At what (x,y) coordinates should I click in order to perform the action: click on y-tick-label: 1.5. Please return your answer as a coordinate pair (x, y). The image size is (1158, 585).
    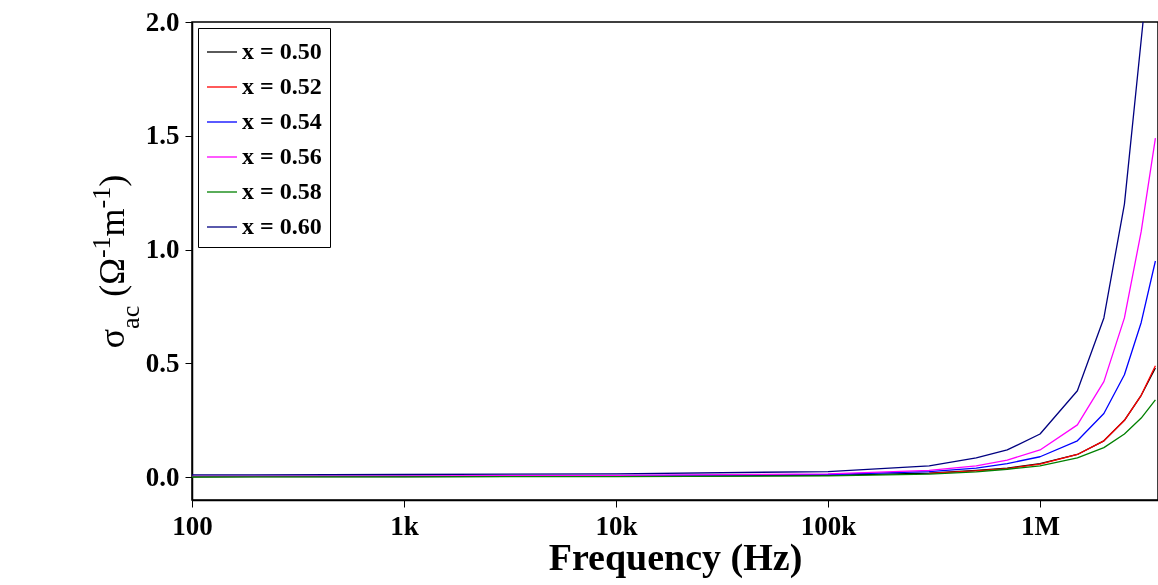
    Looking at the image, I should click on (162, 135).